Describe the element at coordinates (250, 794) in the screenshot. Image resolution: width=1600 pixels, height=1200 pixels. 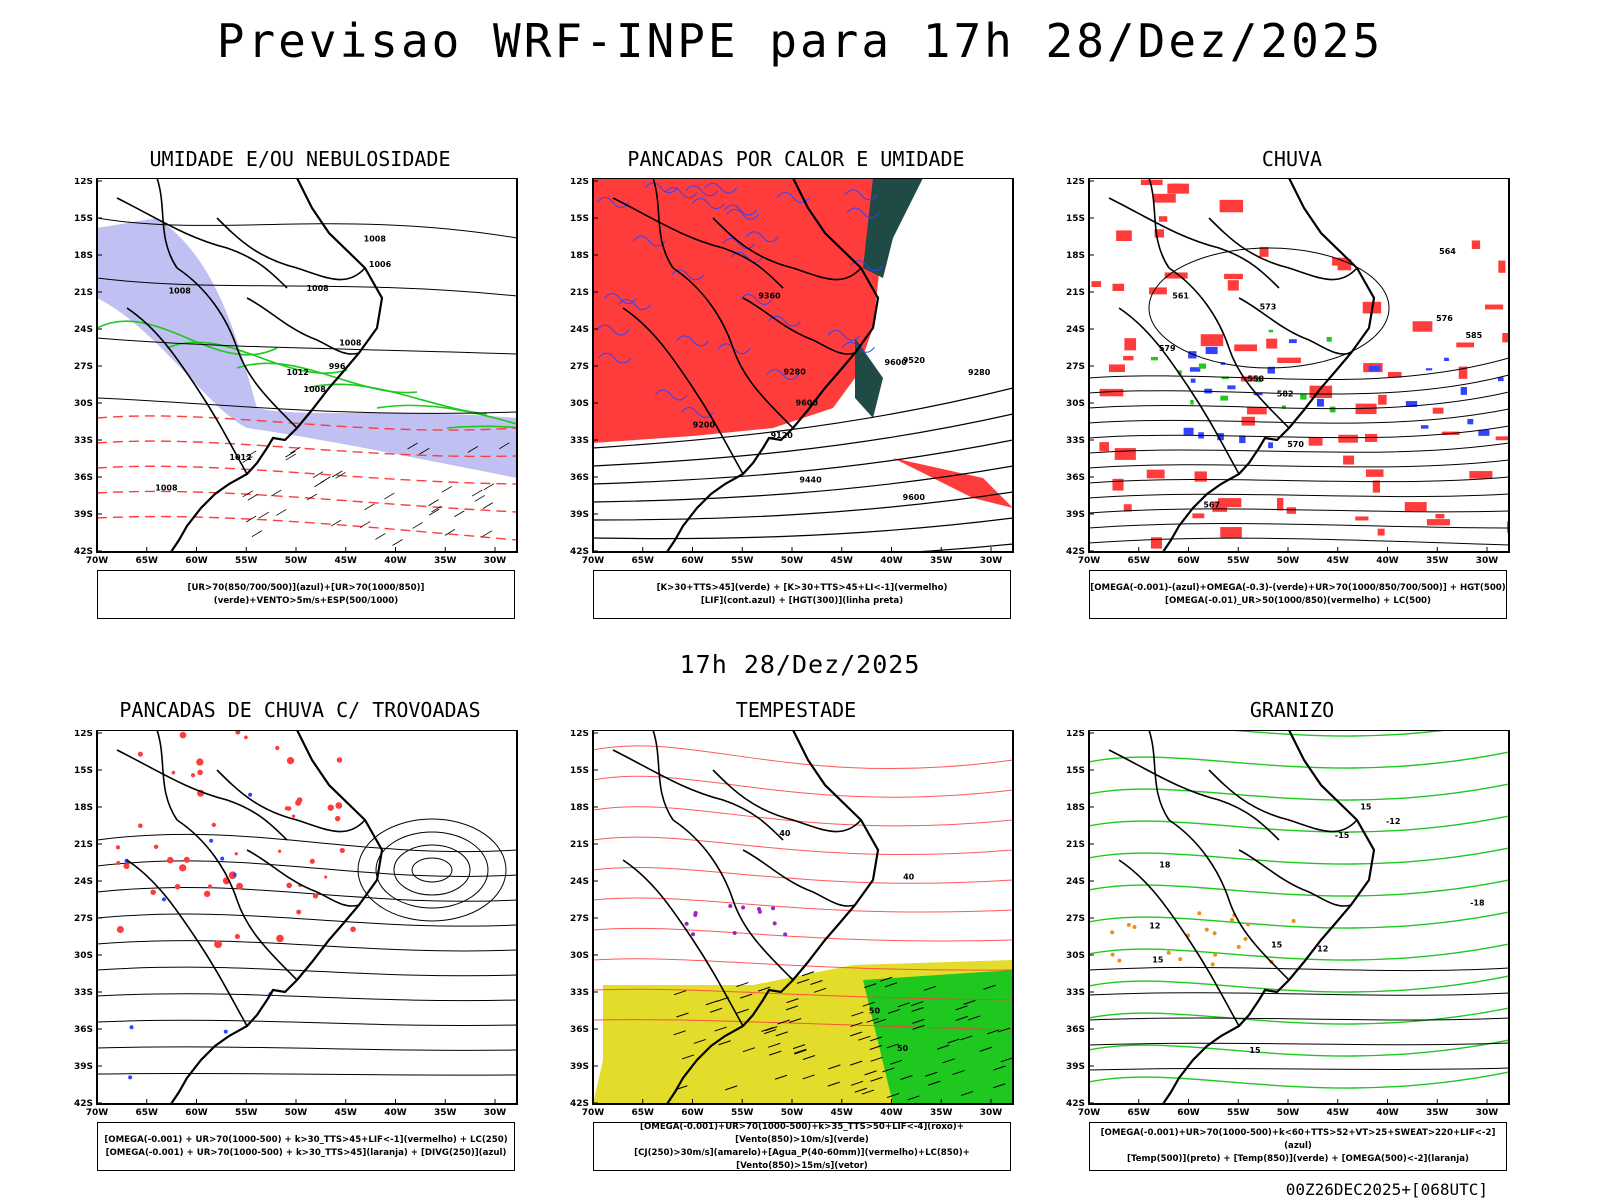
I see `divergence-blue-dot` at that location.